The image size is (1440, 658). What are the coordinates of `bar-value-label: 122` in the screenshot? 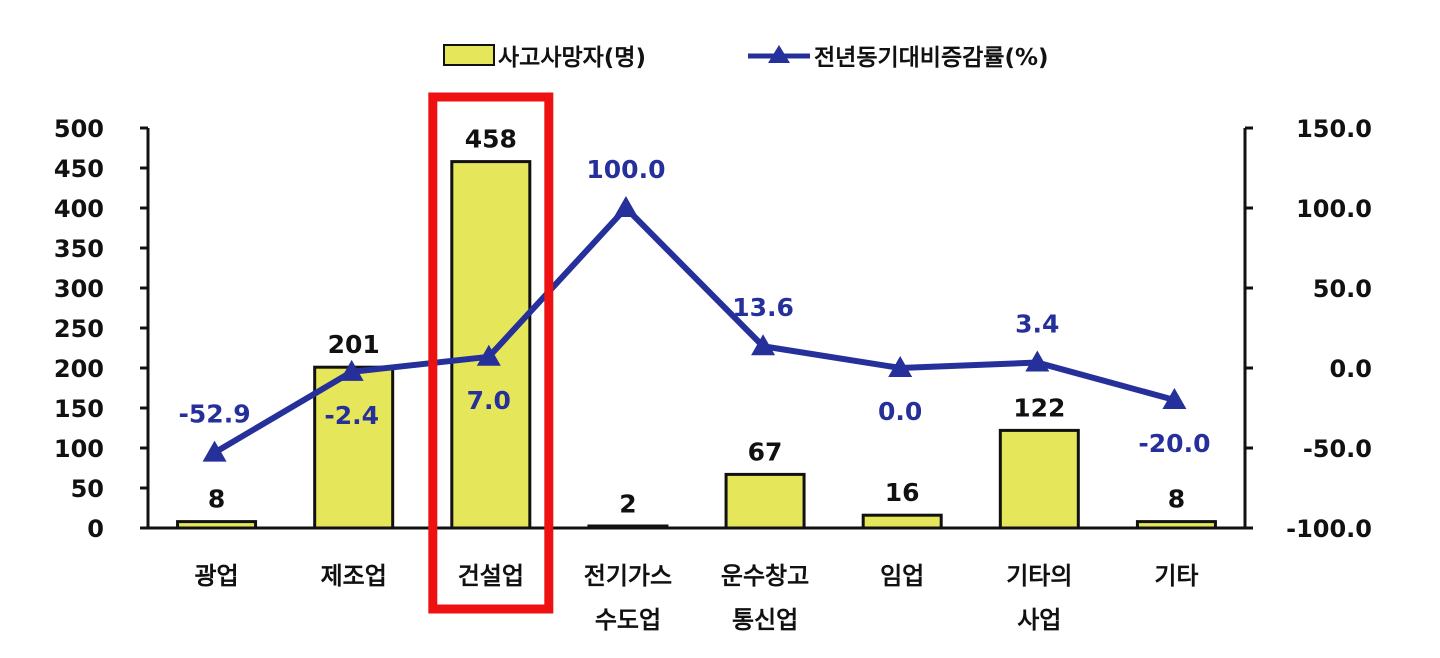 It's located at (1039, 407).